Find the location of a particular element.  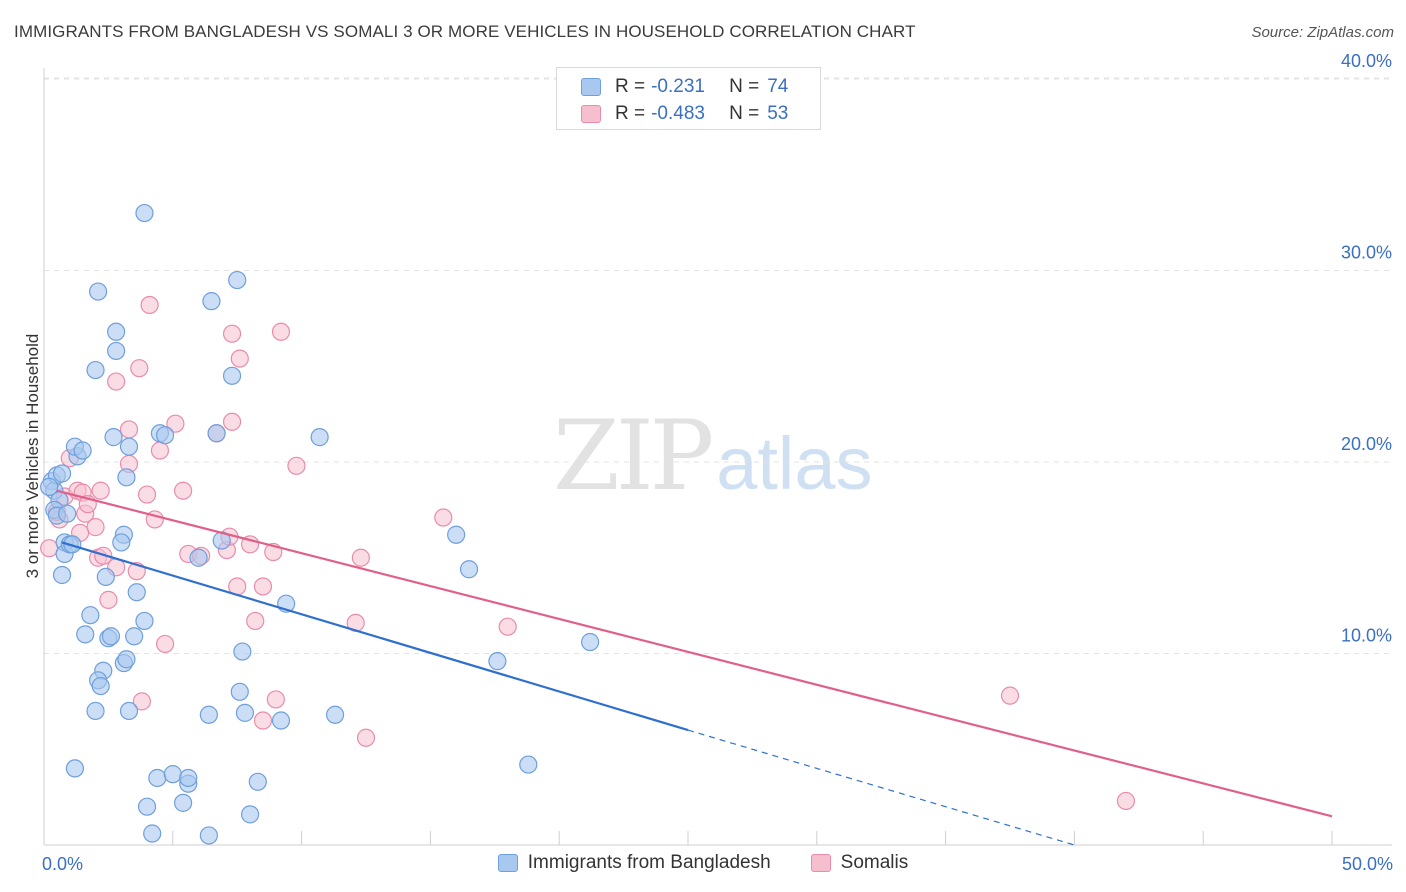

watermark-atlas: atlas is located at coordinates (794, 463).